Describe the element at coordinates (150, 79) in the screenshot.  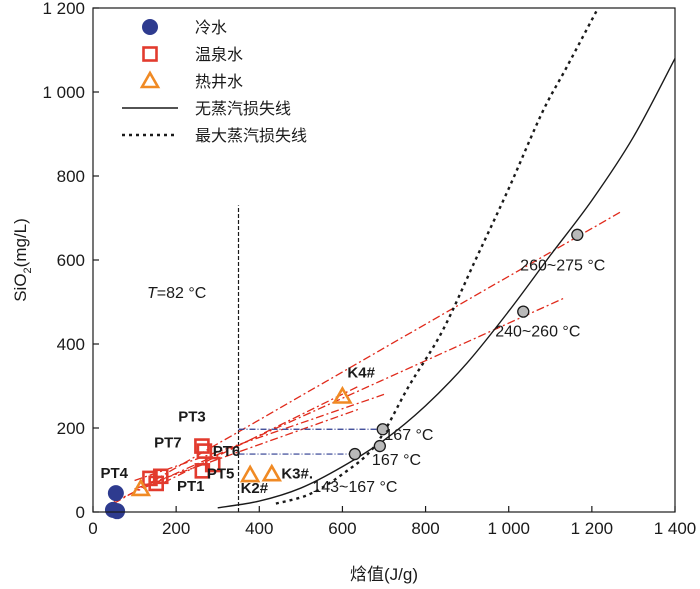
I see `legend-triangle-marker` at that location.